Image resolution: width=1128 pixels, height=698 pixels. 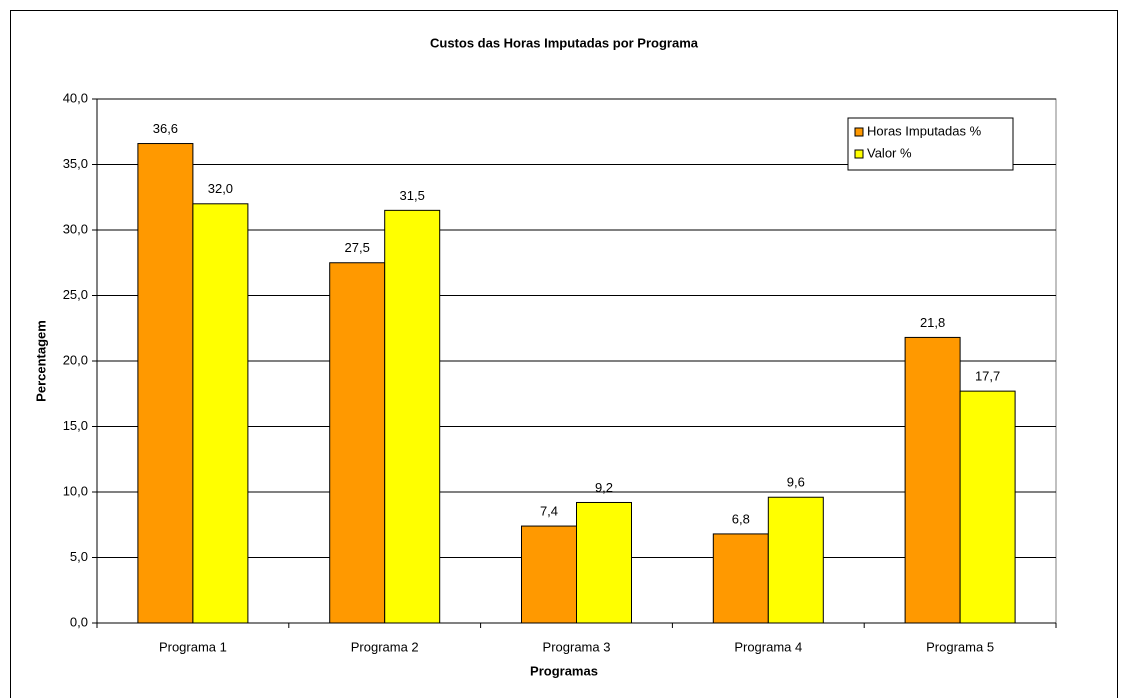 I want to click on x-tick-label: Programa 4, so click(x=768, y=646).